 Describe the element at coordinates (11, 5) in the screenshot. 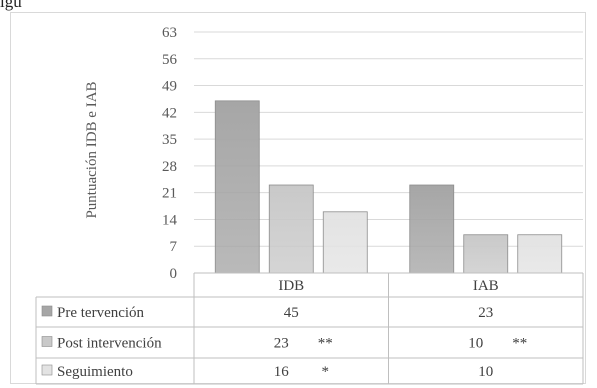

I see `cropped-caption-text: igu` at that location.